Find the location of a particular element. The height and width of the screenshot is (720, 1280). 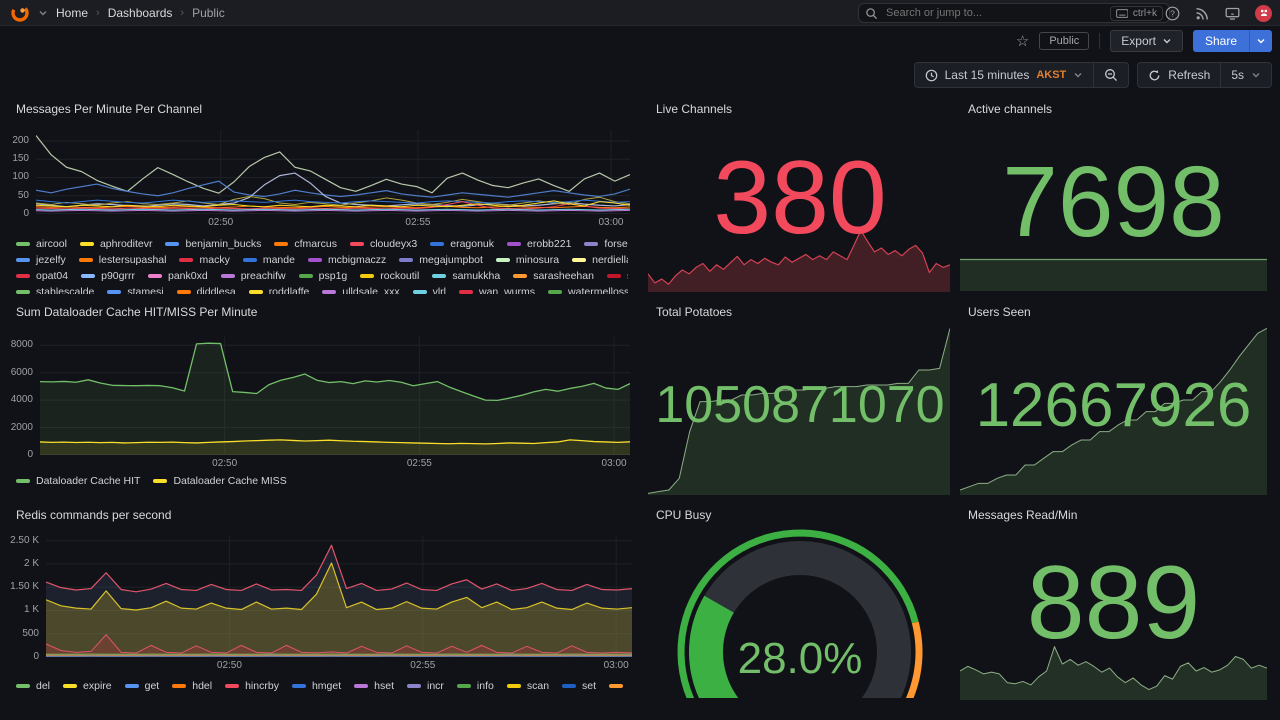

help-icon: ? is located at coordinates (1172, 13).